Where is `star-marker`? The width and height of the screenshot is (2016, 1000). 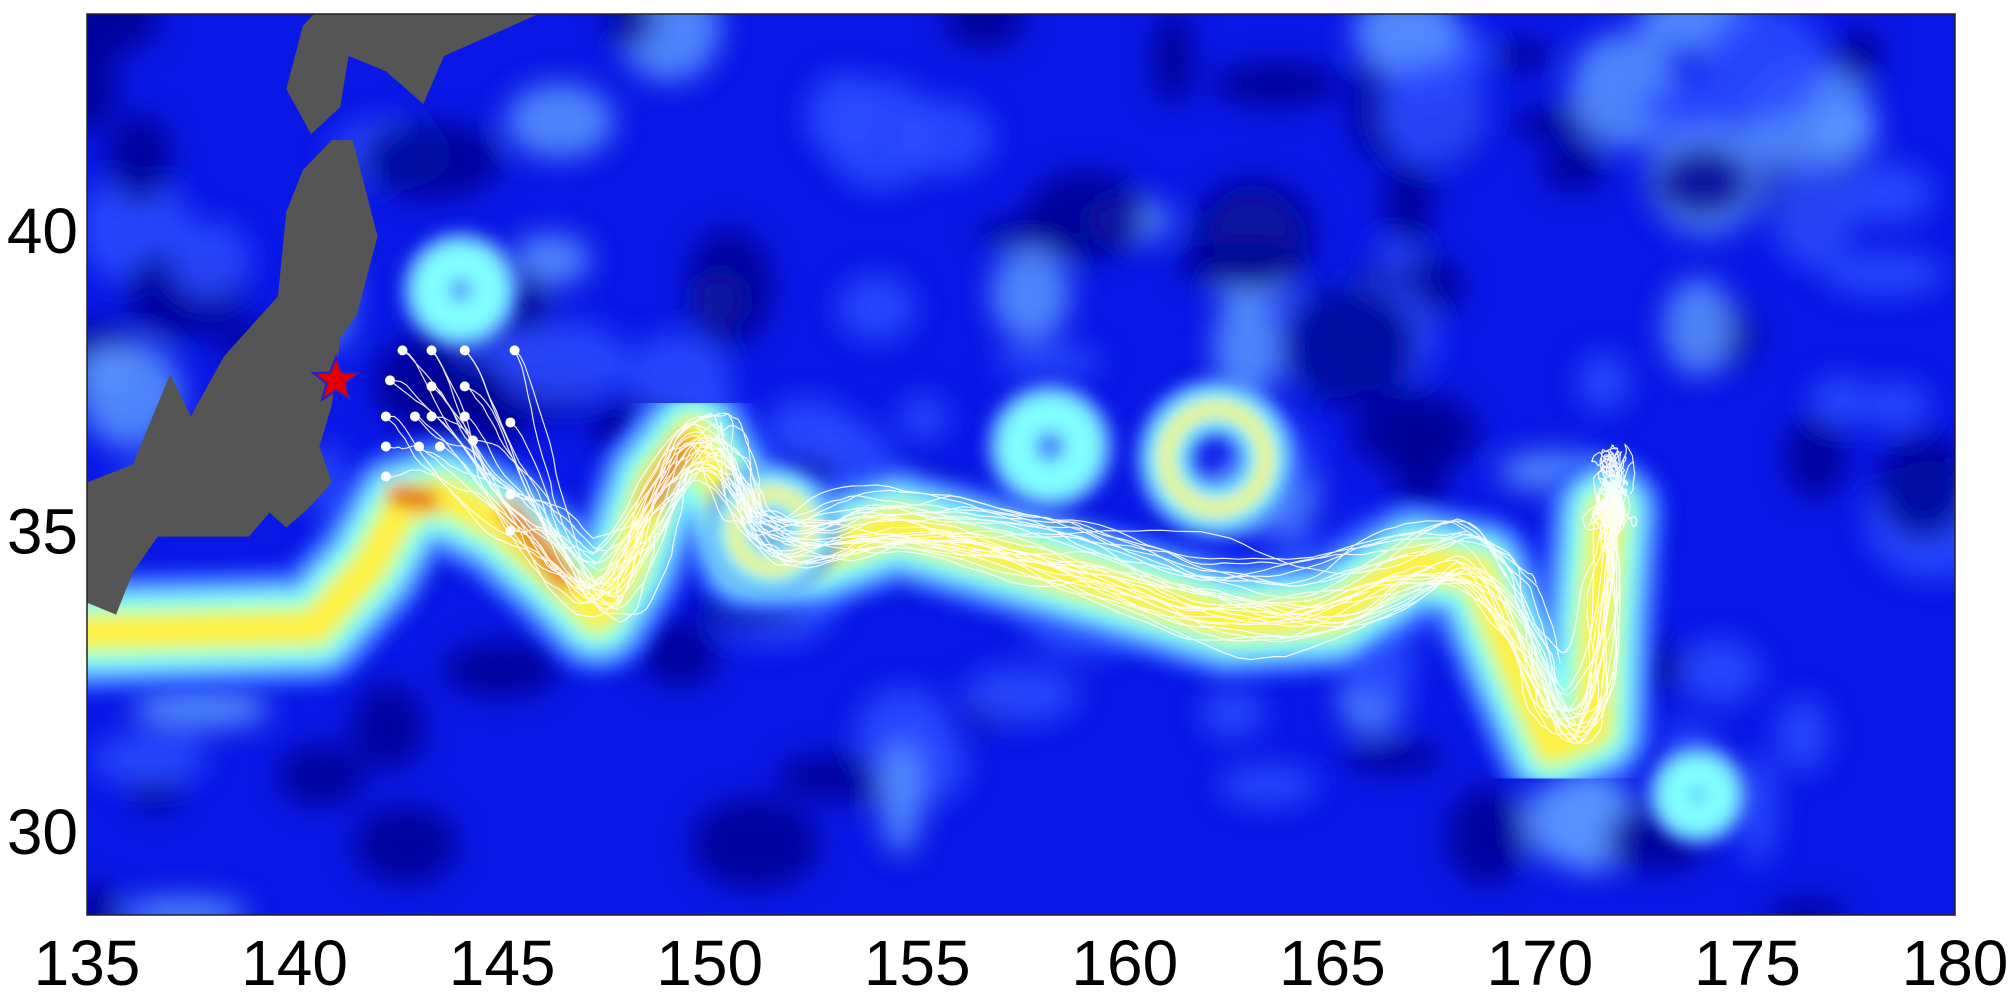 star-marker is located at coordinates (336, 378).